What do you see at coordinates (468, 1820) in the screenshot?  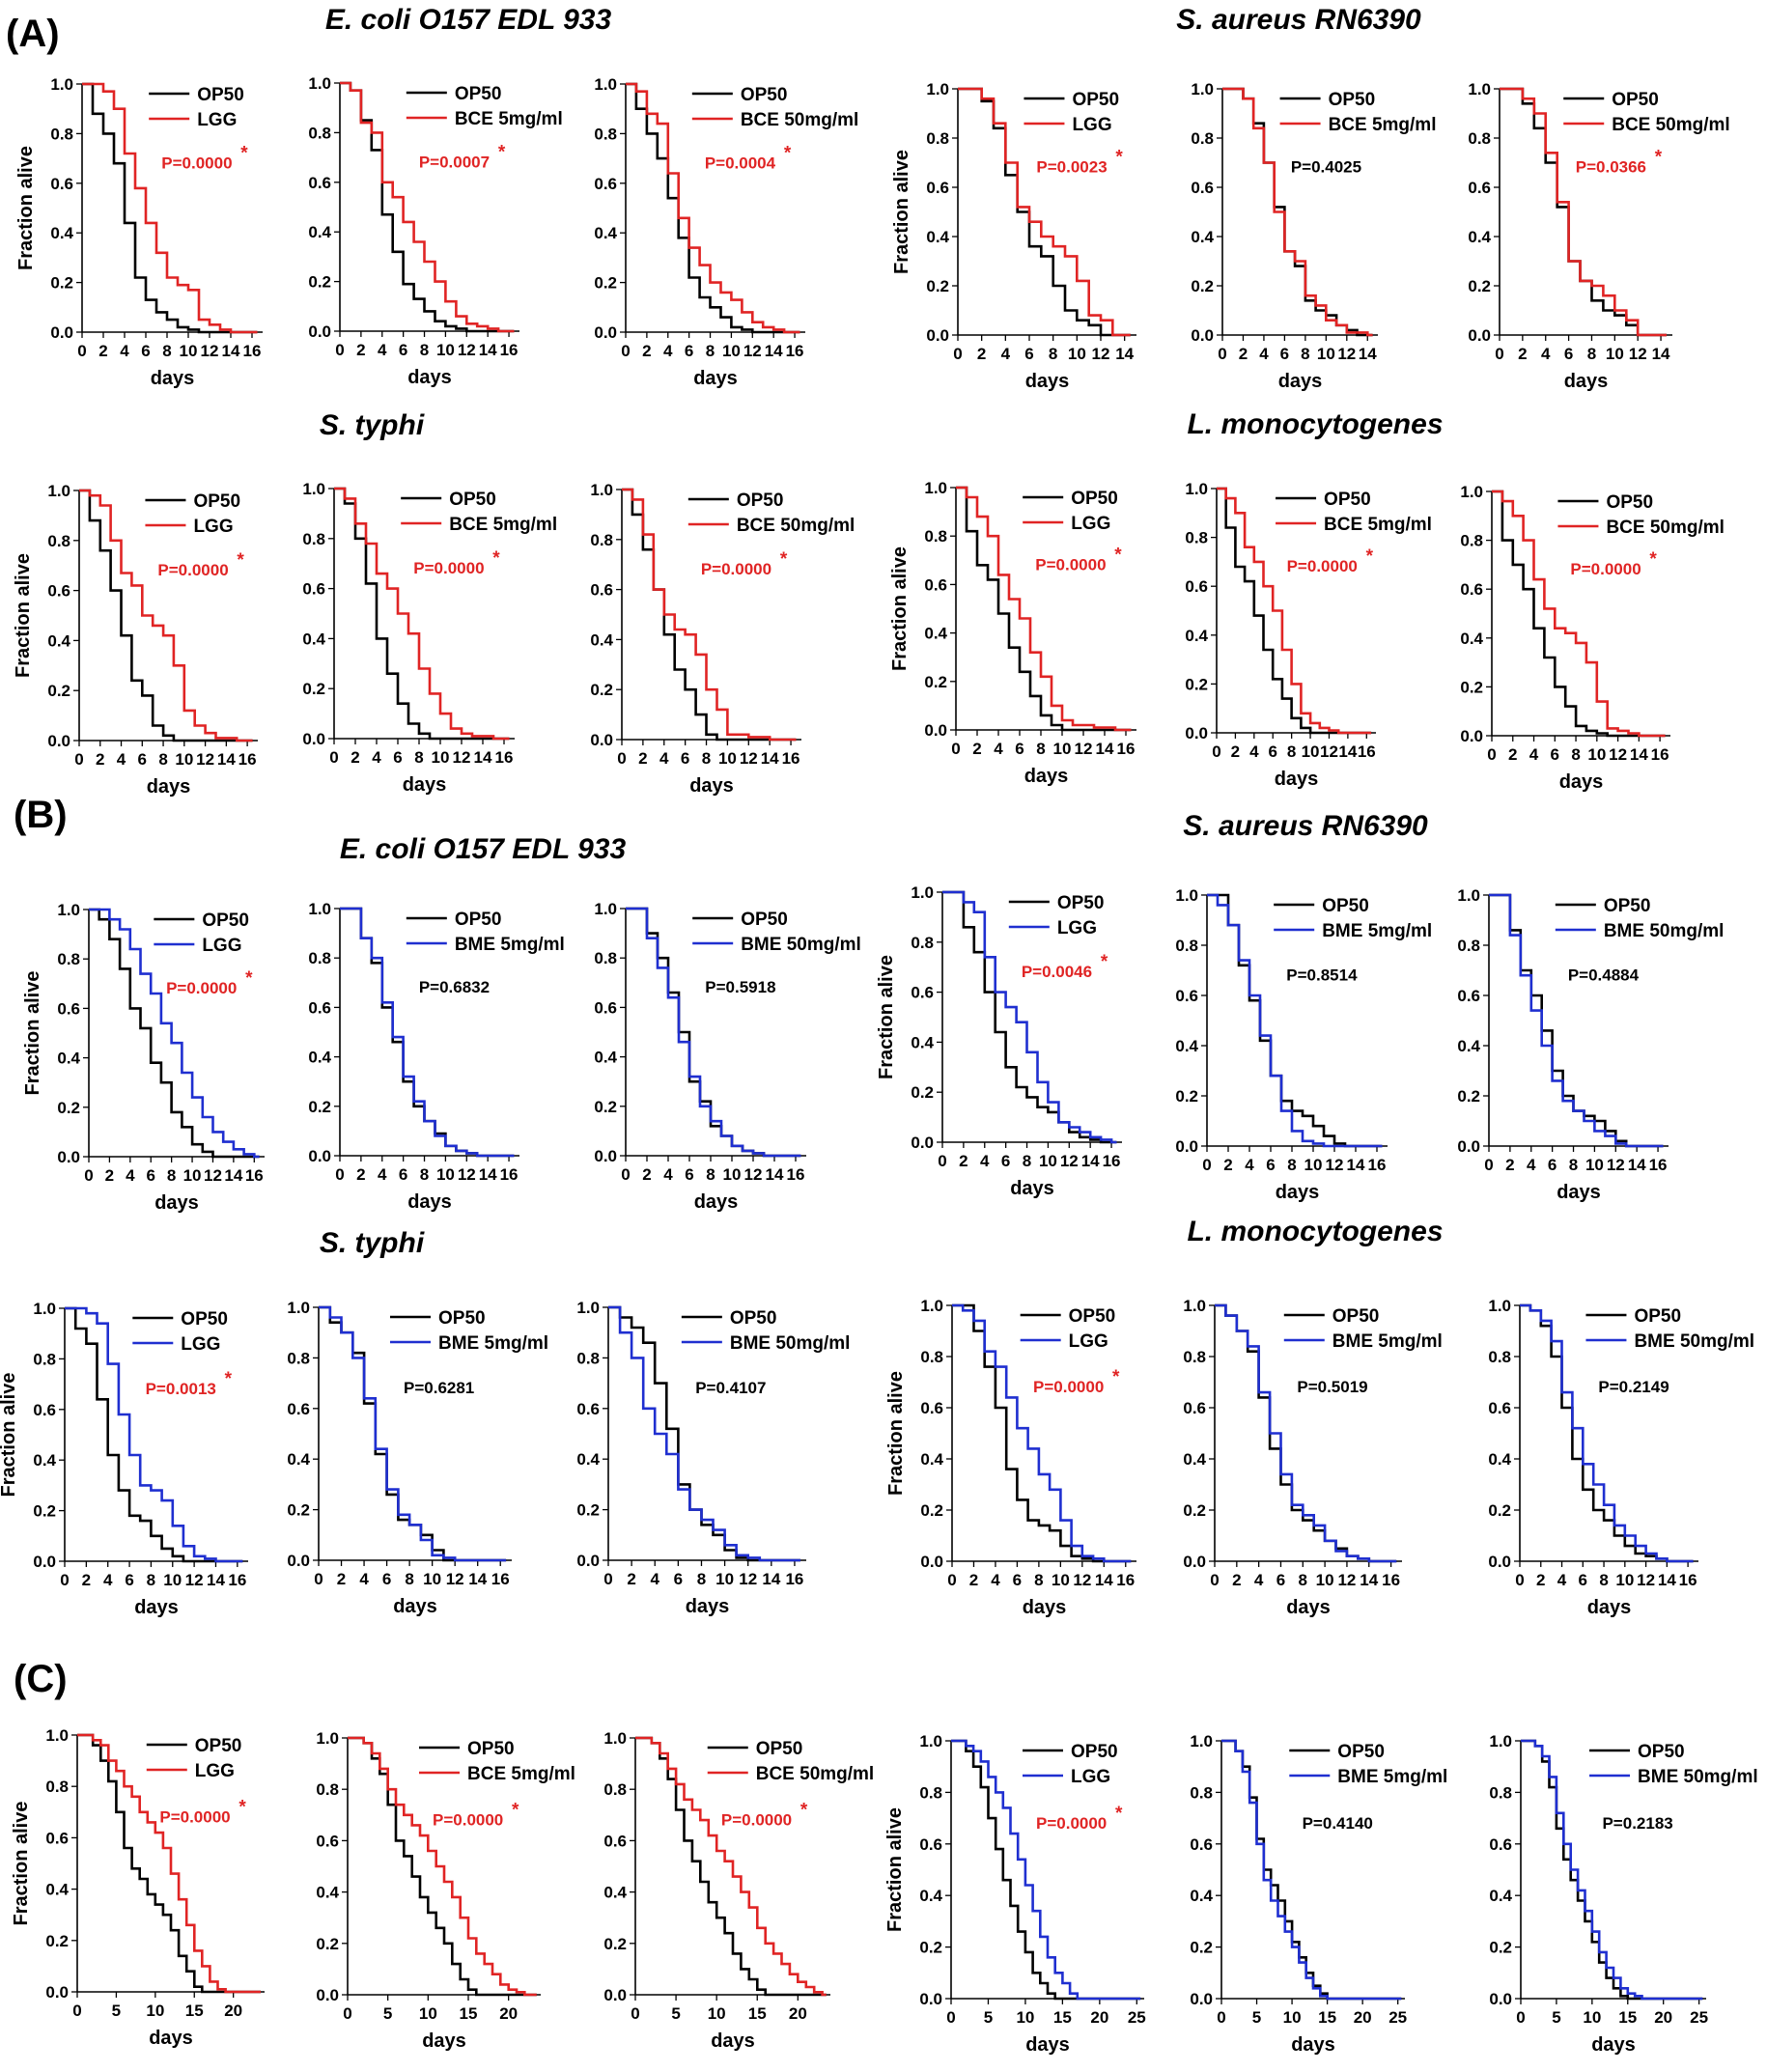 I see `p-value: P=0.0000` at bounding box center [468, 1820].